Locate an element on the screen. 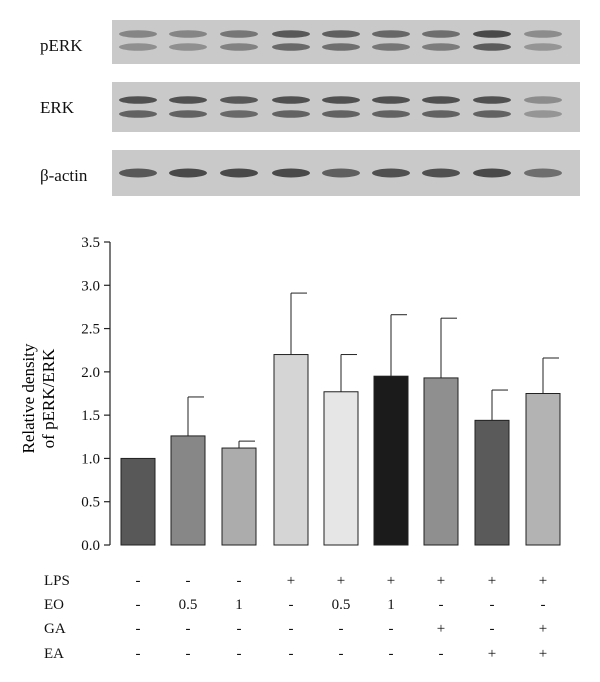  y-tick-label: 0.0 is located at coordinates (90, 546).